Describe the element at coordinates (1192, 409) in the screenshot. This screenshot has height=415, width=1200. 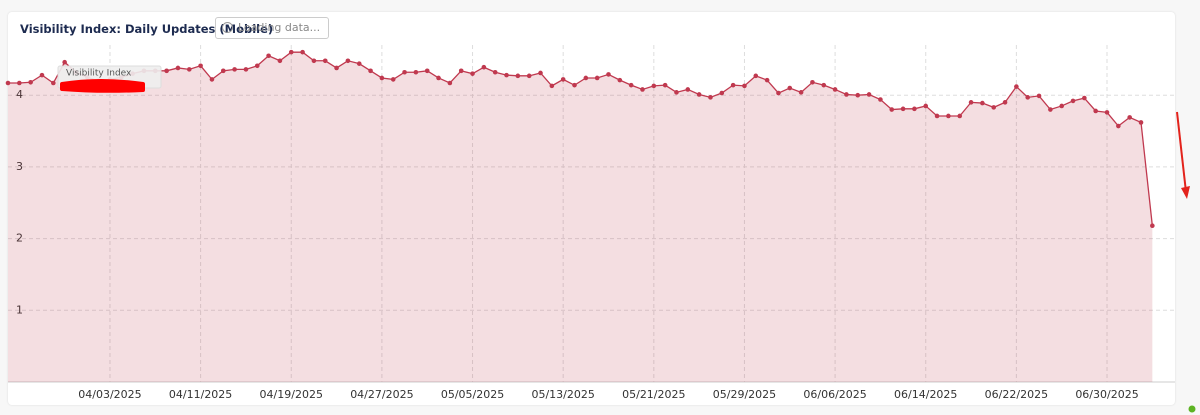
I see `status-dot` at that location.